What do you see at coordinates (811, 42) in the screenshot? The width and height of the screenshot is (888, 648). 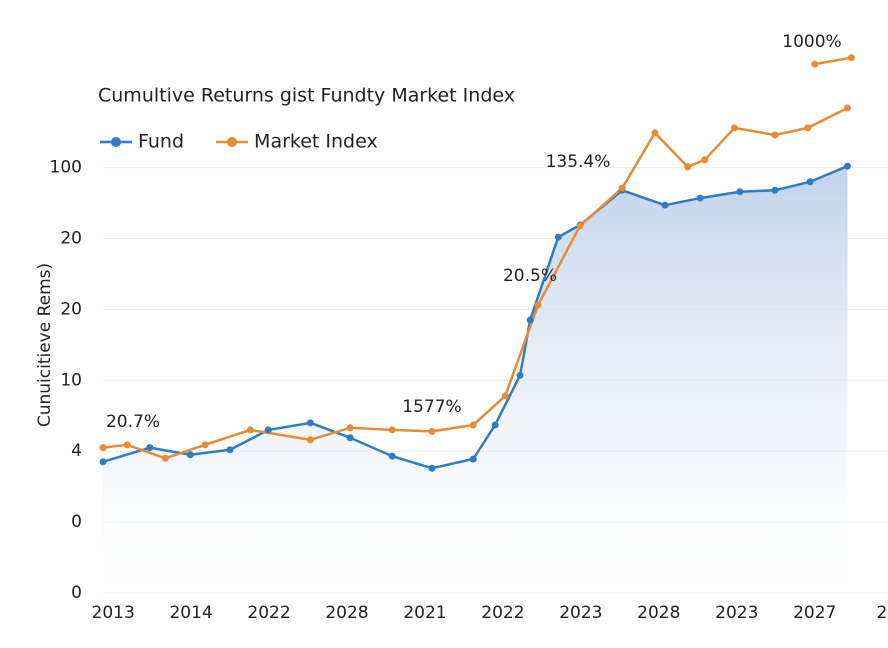 I see `annotation: 1000%` at bounding box center [811, 42].